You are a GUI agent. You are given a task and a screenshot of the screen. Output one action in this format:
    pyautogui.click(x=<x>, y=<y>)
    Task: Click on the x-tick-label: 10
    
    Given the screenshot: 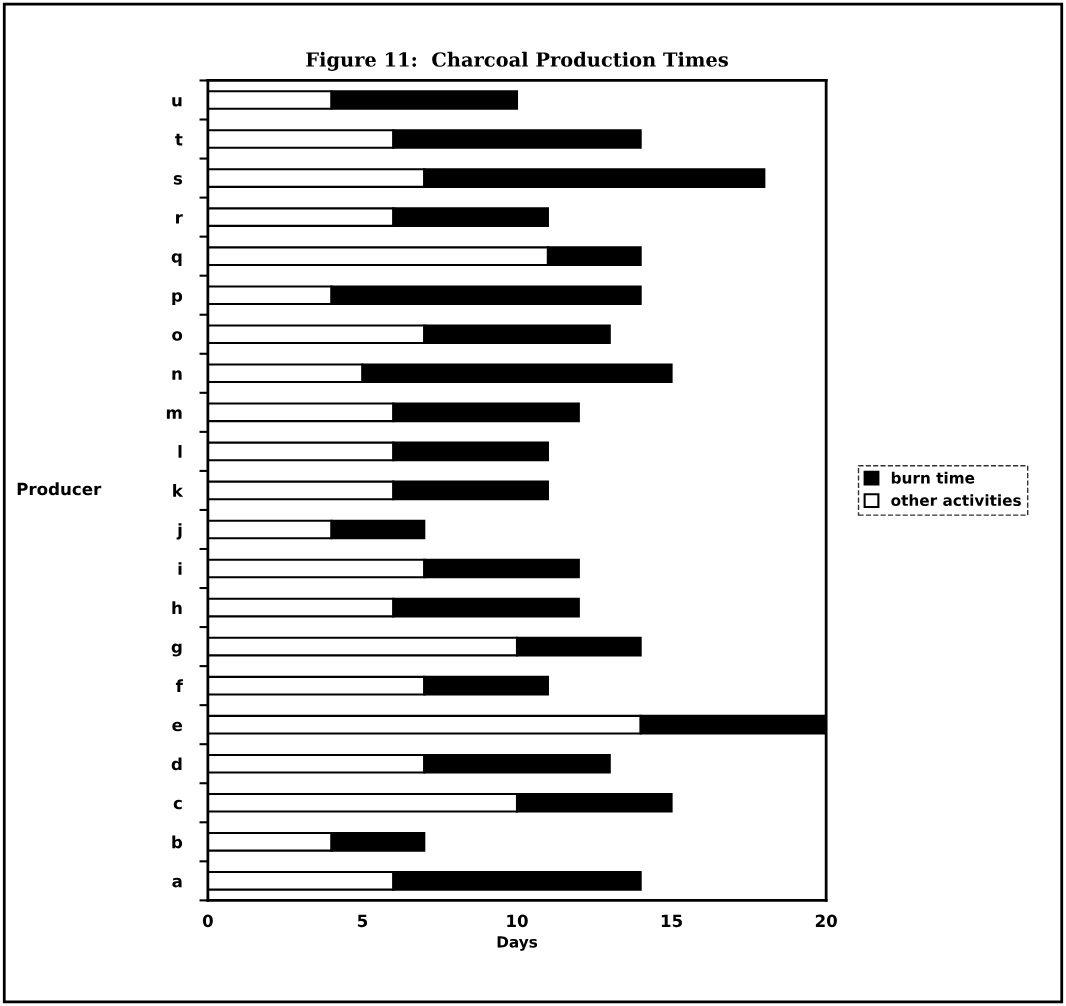 What is the action you would take?
    pyautogui.click(x=517, y=921)
    